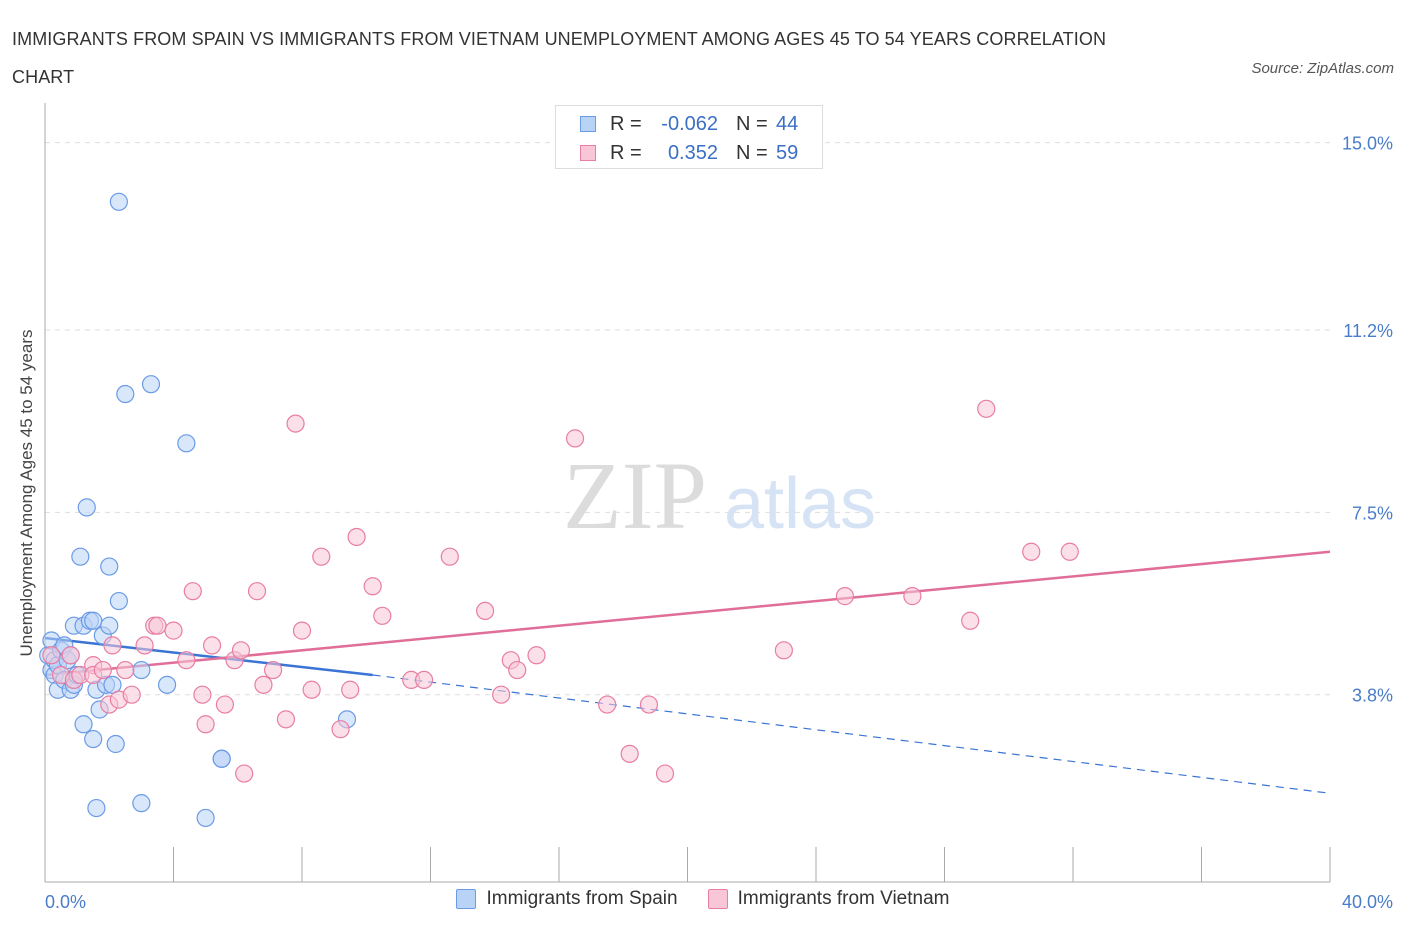  Describe the element at coordinates (687, 613) in the screenshot. I see `vietnam-trend` at that location.